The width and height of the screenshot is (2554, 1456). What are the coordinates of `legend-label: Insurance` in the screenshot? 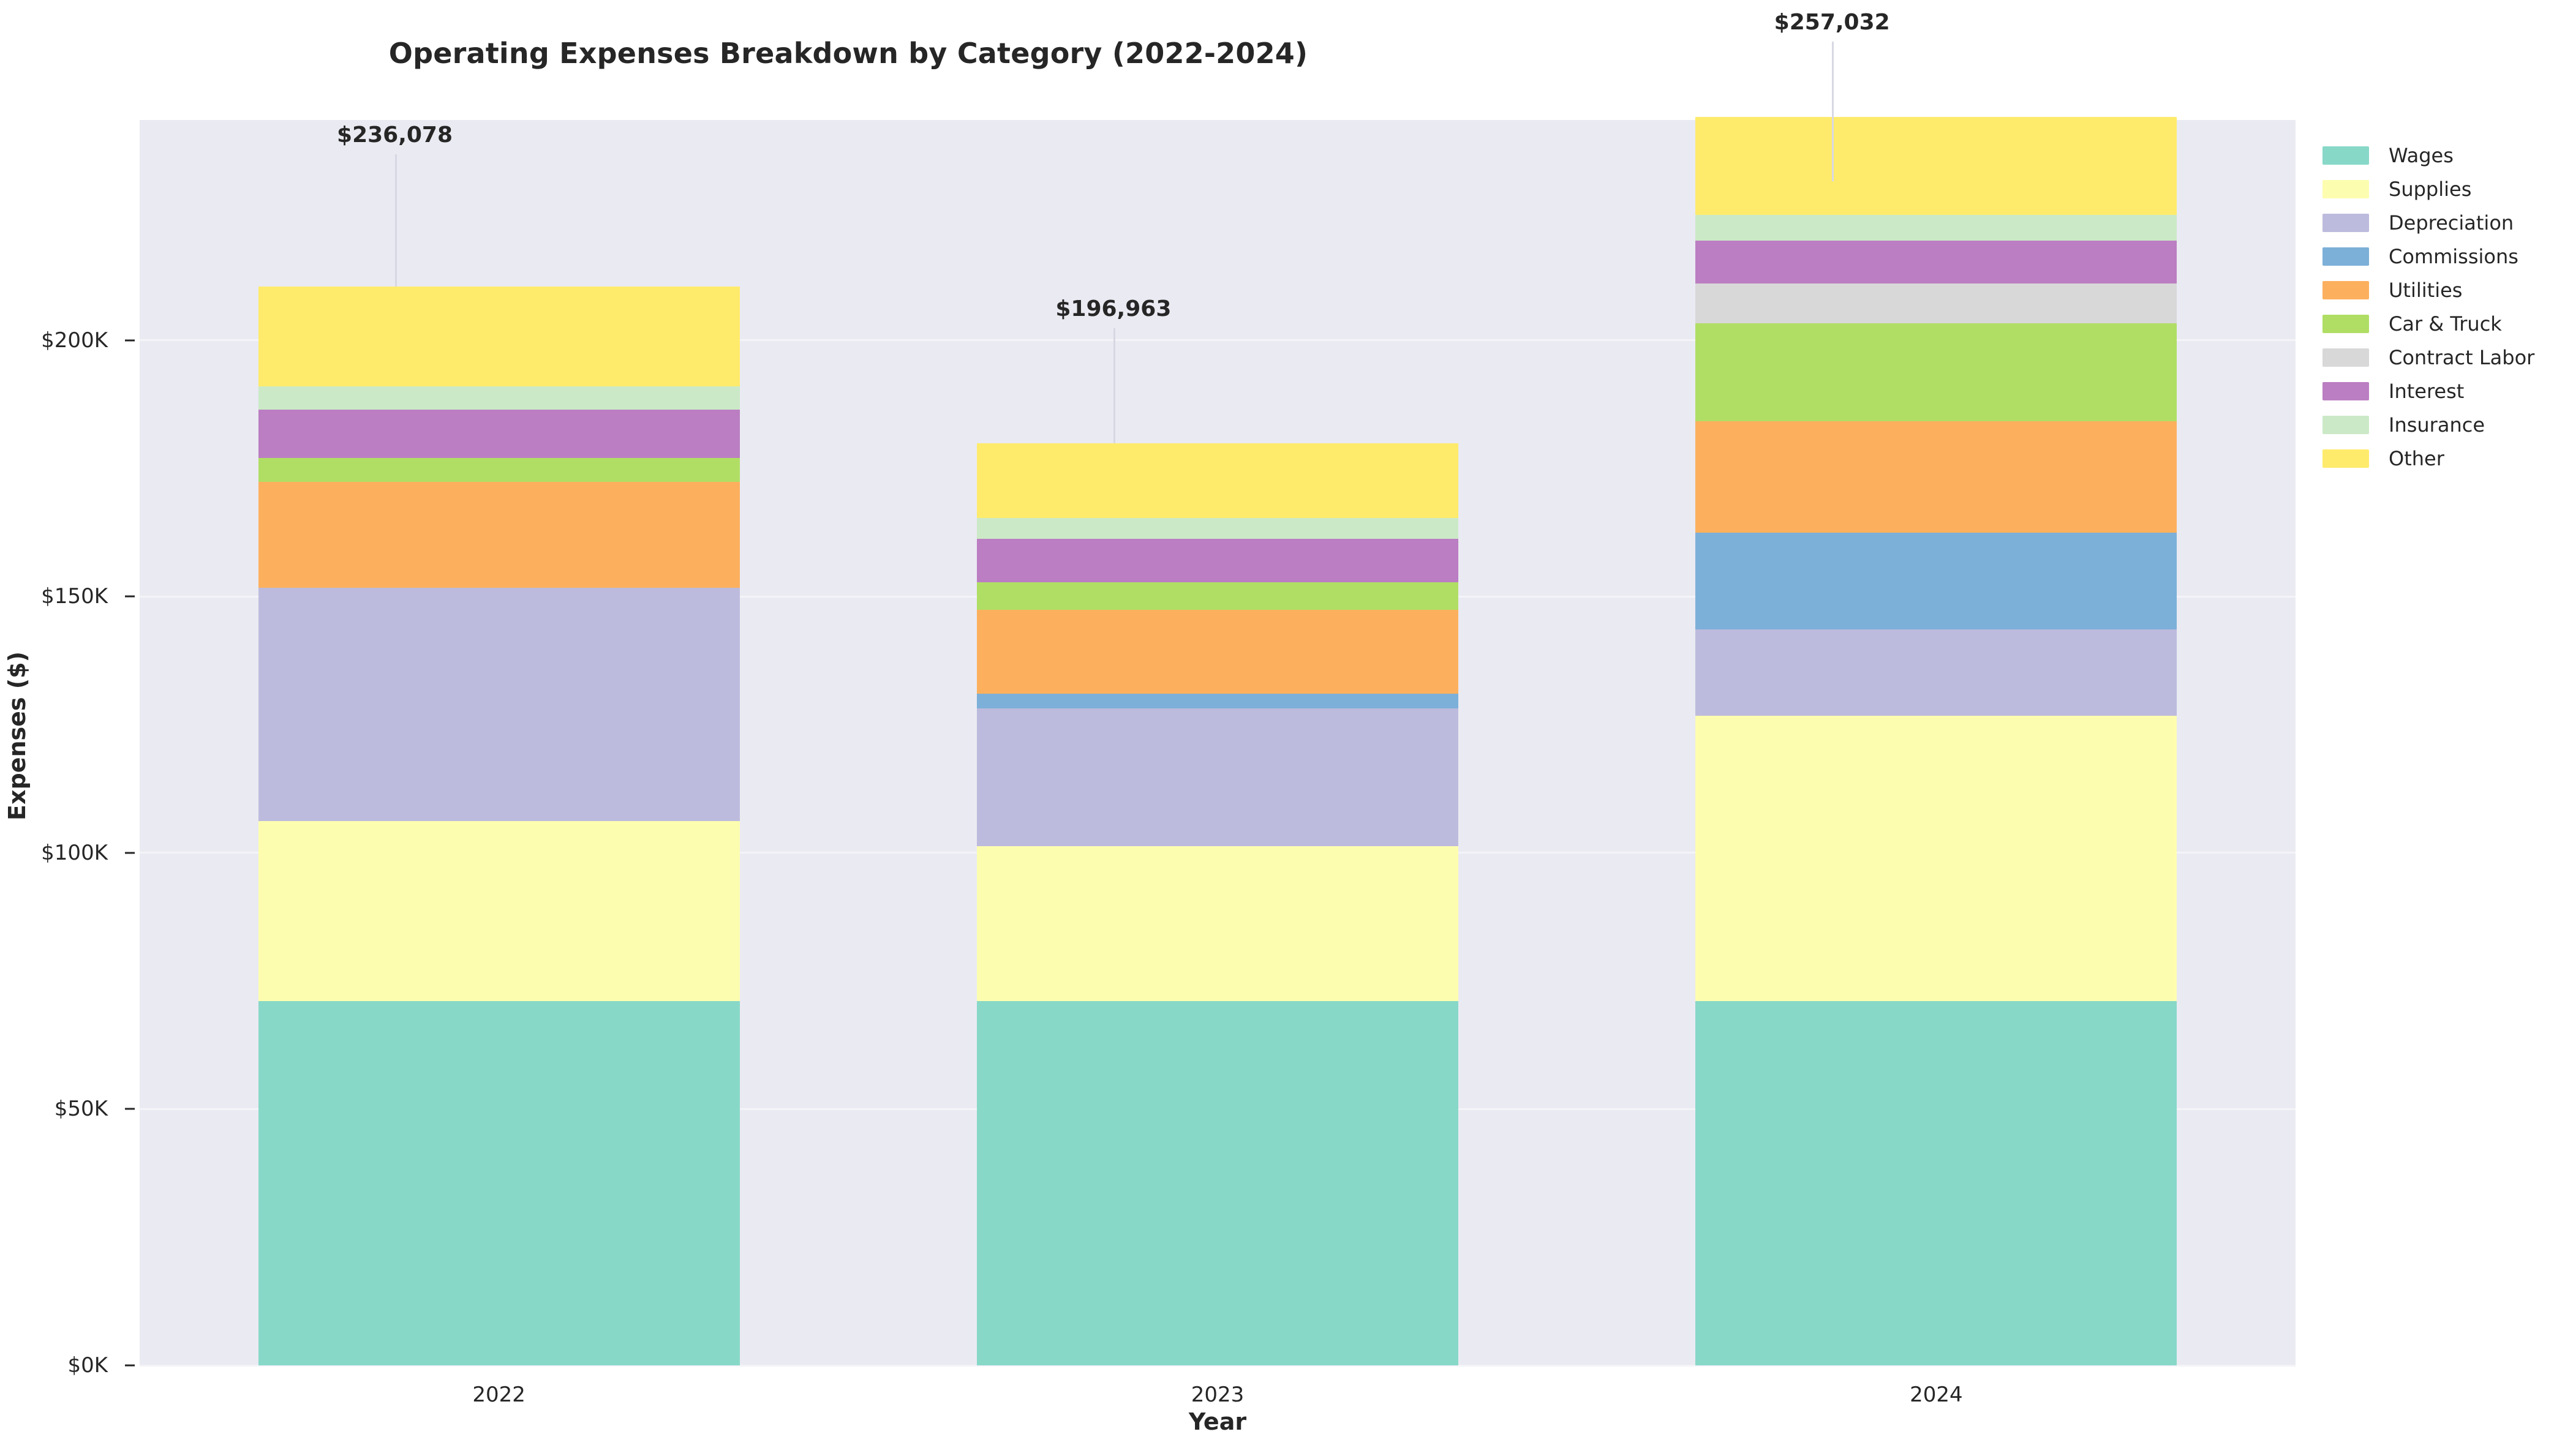 It's located at (2437, 425).